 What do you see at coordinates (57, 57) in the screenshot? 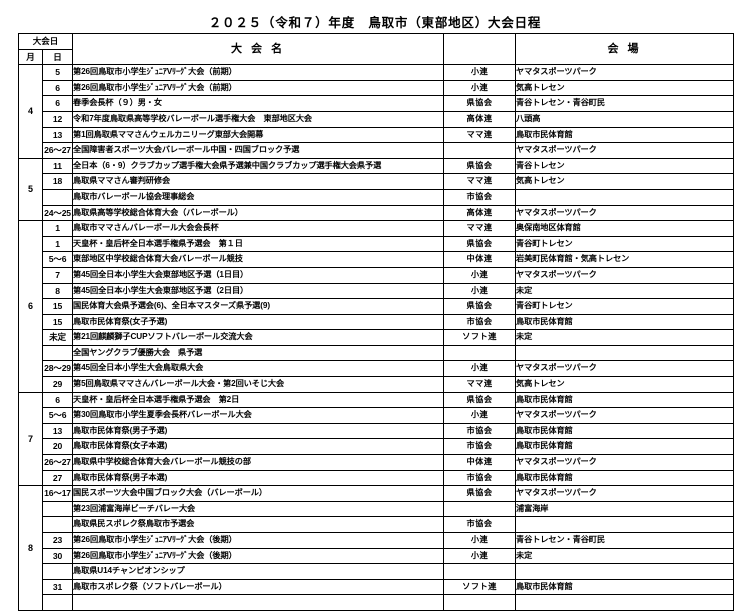
I see `header-day: 日` at bounding box center [57, 57].